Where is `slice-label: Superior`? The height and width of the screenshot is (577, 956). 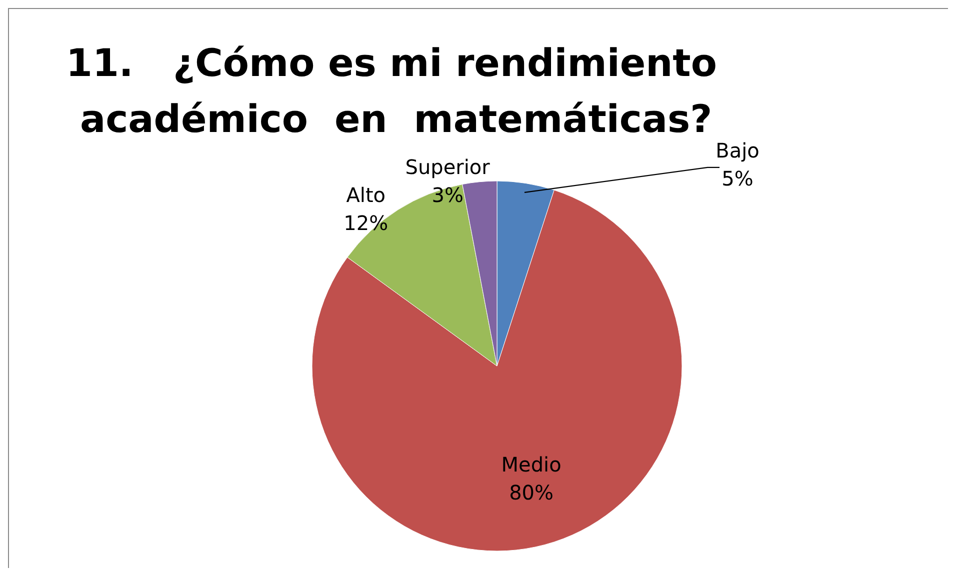
slice-label: Superior is located at coordinates (448, 166).